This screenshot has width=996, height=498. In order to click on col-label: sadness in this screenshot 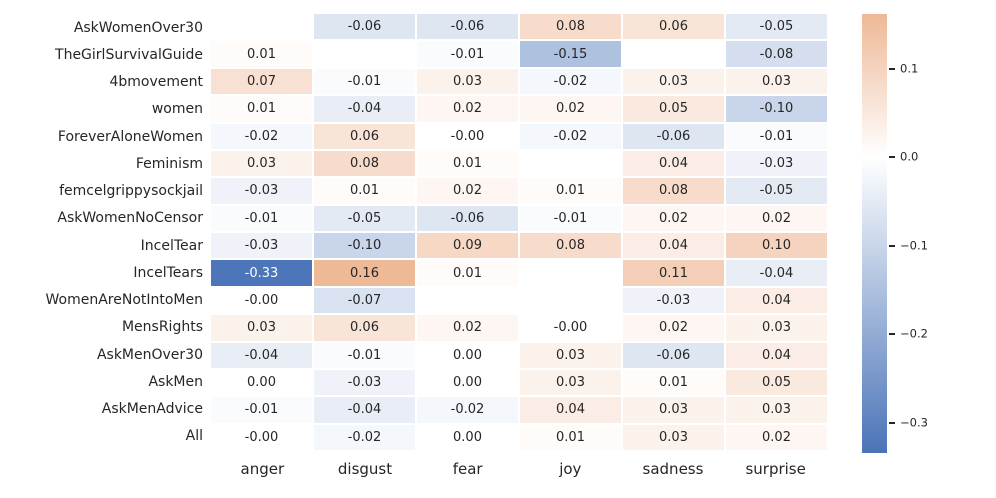, I will do `click(673, 468)`.